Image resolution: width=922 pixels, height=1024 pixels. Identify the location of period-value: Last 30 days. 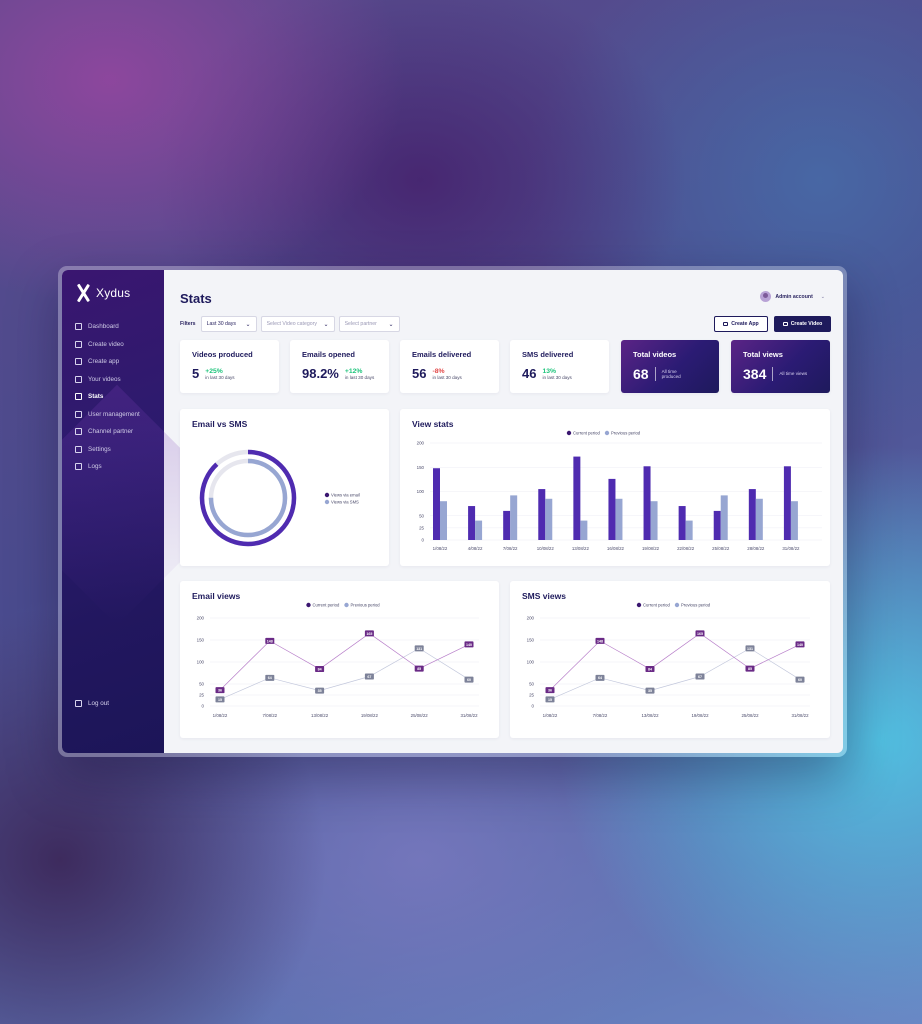
(221, 324).